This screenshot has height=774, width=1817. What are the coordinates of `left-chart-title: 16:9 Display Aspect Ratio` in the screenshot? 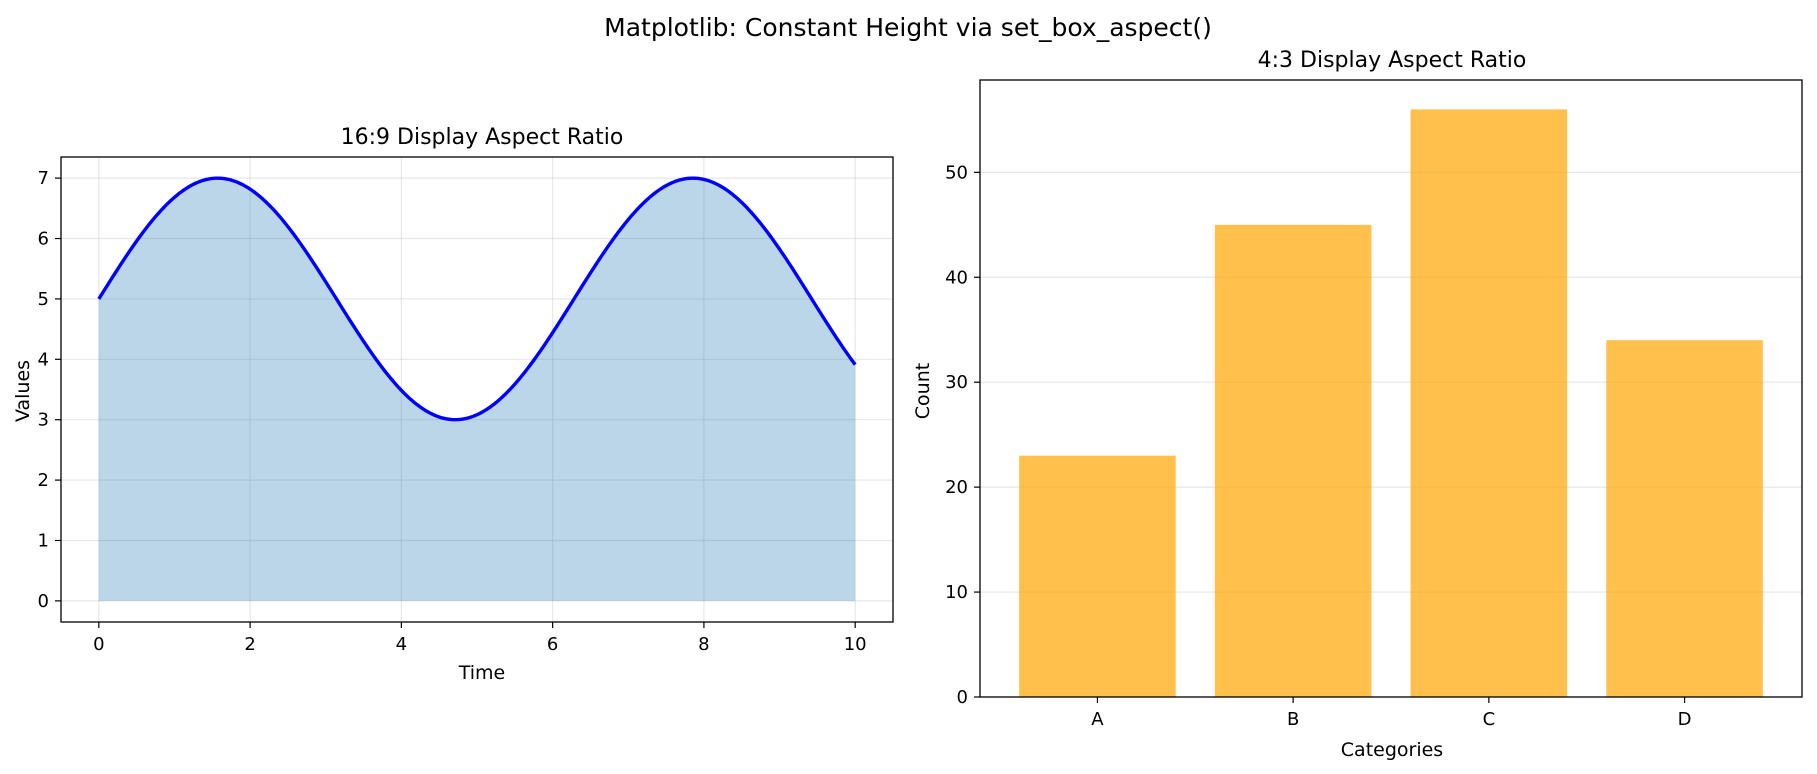 It's located at (482, 137).